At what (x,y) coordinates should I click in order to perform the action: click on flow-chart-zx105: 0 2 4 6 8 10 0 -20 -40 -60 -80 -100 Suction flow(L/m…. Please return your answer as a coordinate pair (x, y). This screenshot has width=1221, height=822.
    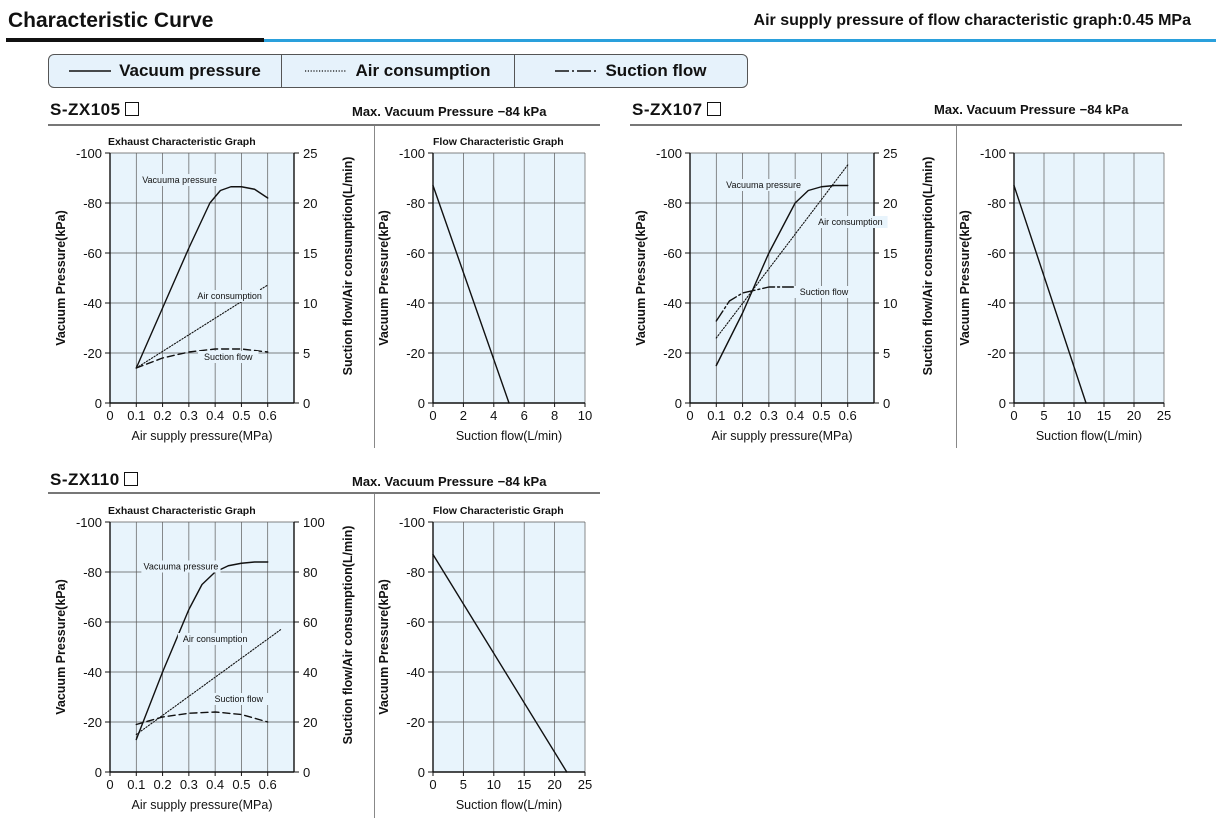
    Looking at the image, I should click on (484, 289).